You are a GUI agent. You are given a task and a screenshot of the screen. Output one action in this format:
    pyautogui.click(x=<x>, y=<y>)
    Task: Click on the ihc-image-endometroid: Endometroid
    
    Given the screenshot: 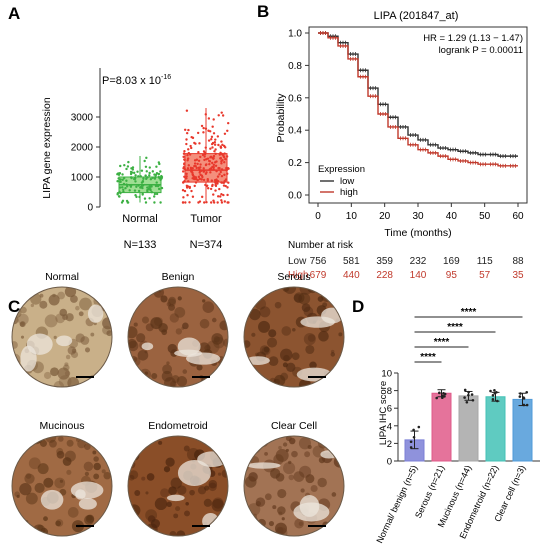 What is the action you would take?
    pyautogui.click(x=178, y=478)
    